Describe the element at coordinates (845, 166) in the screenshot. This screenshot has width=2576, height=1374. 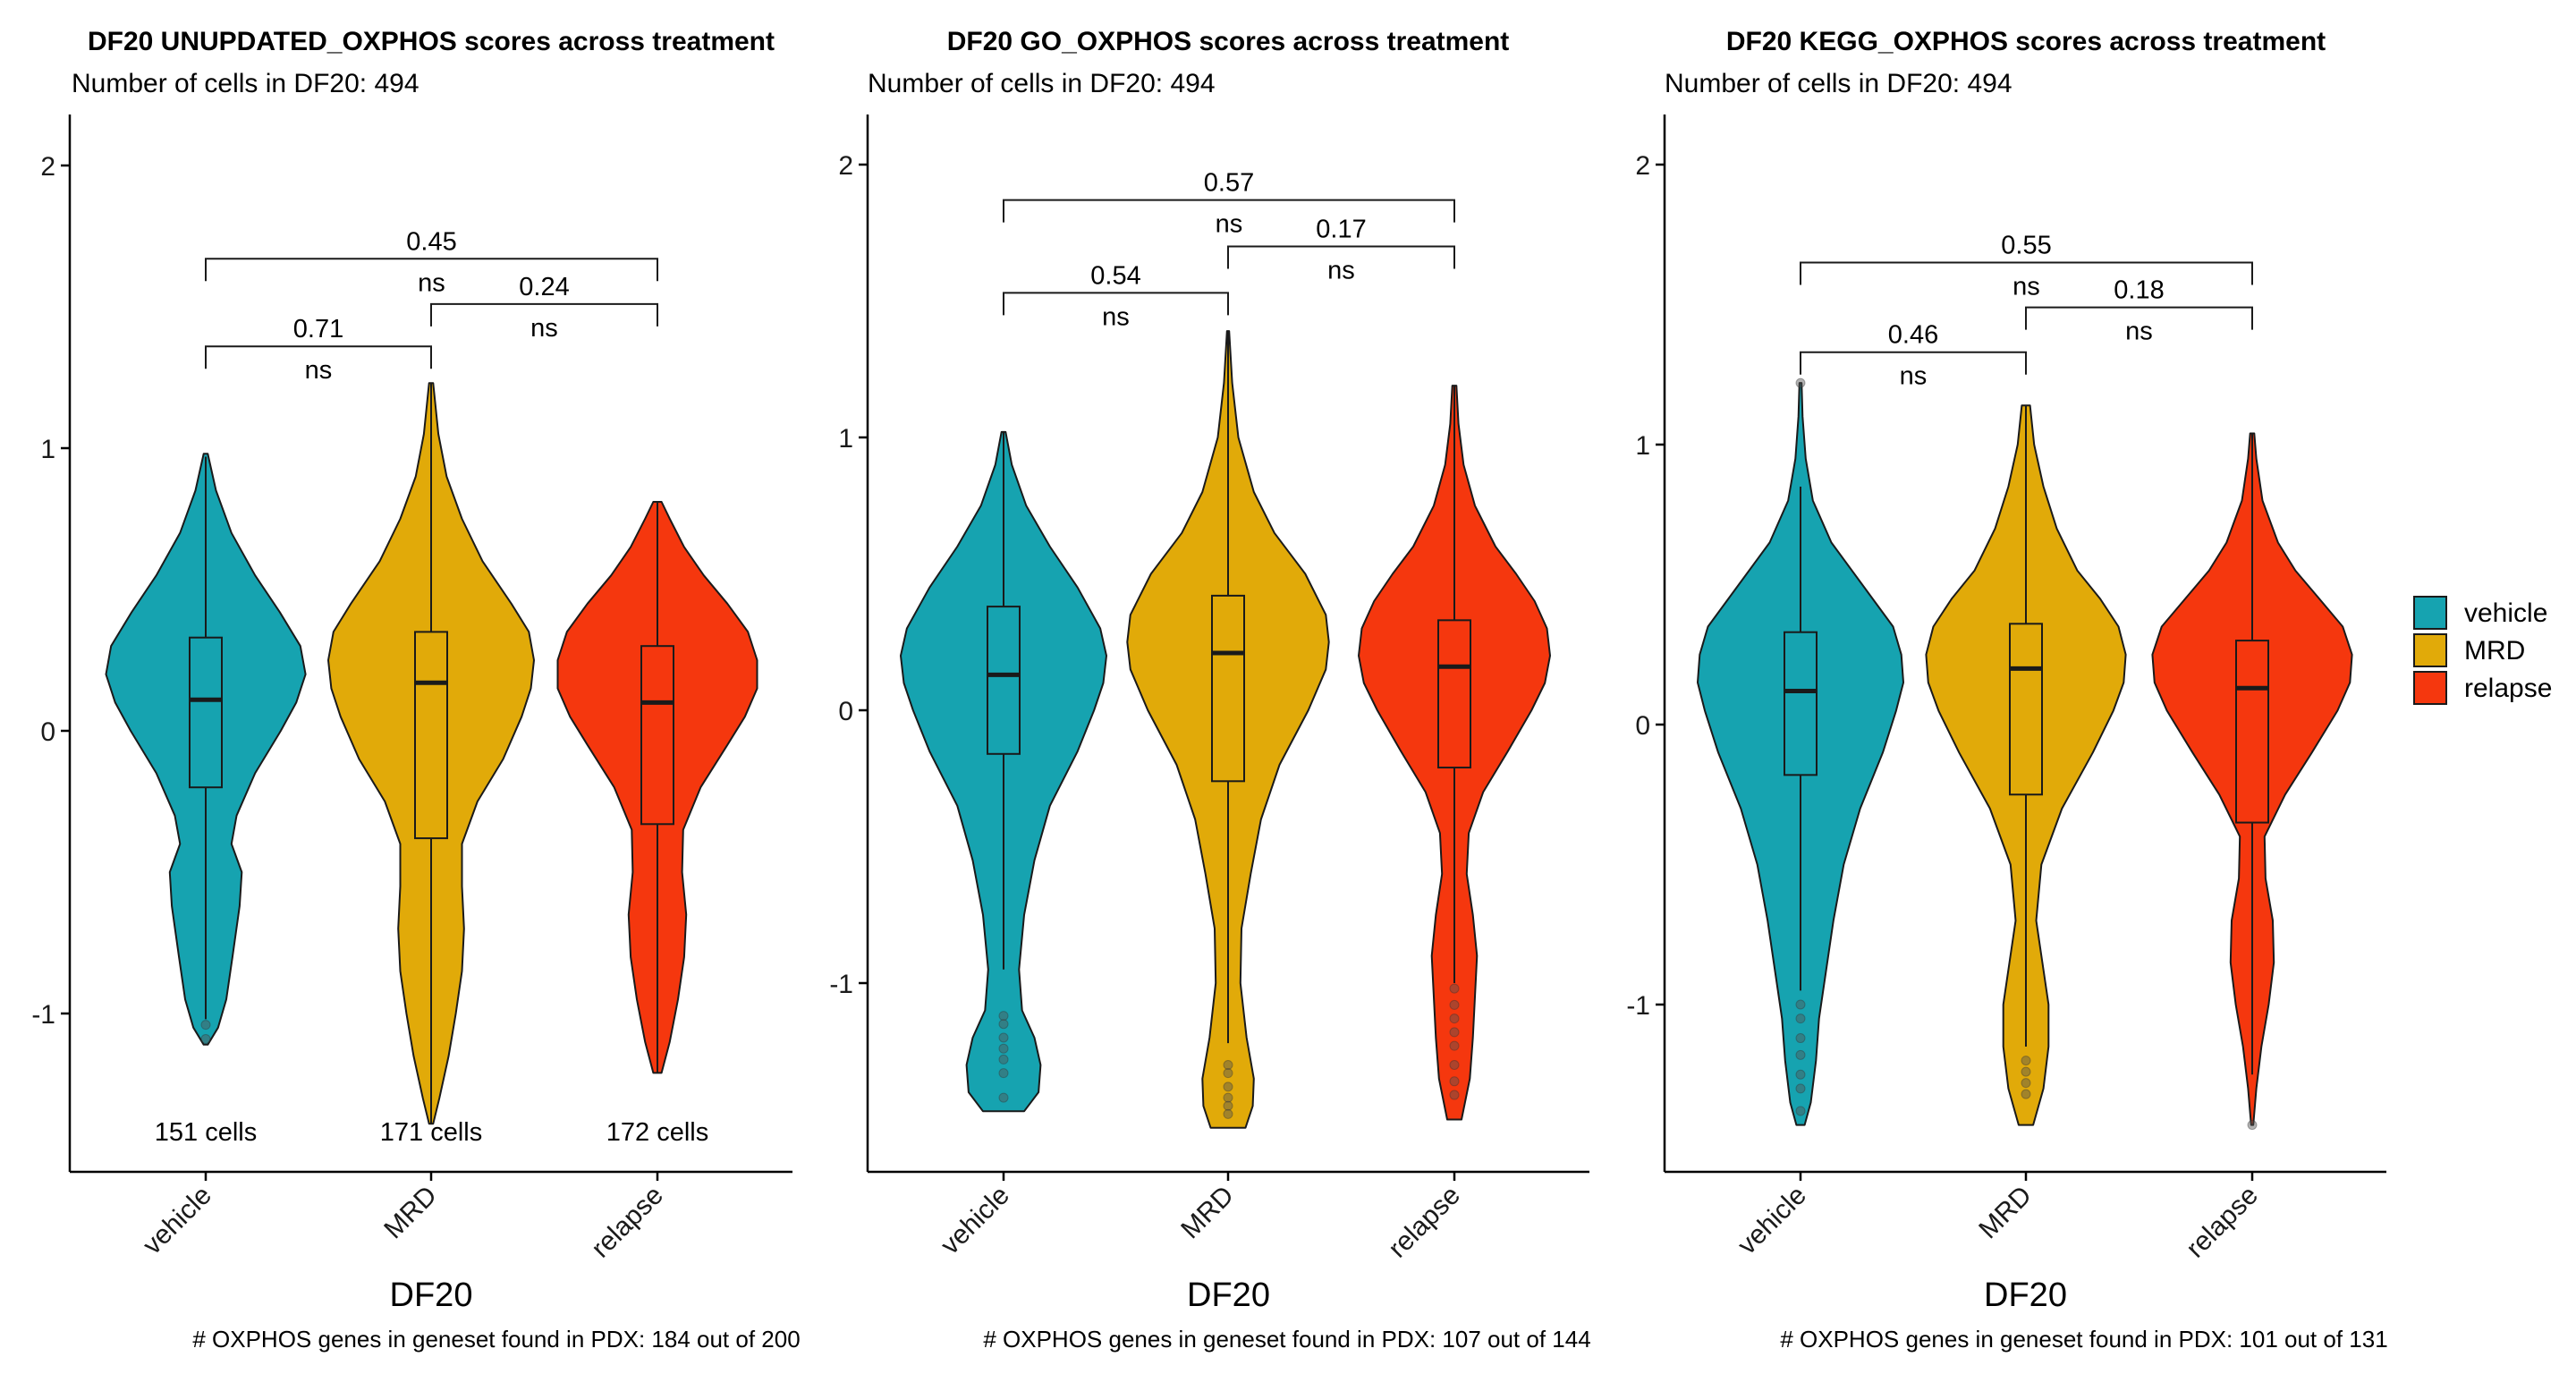
I see `y-tick-label: 2` at that location.